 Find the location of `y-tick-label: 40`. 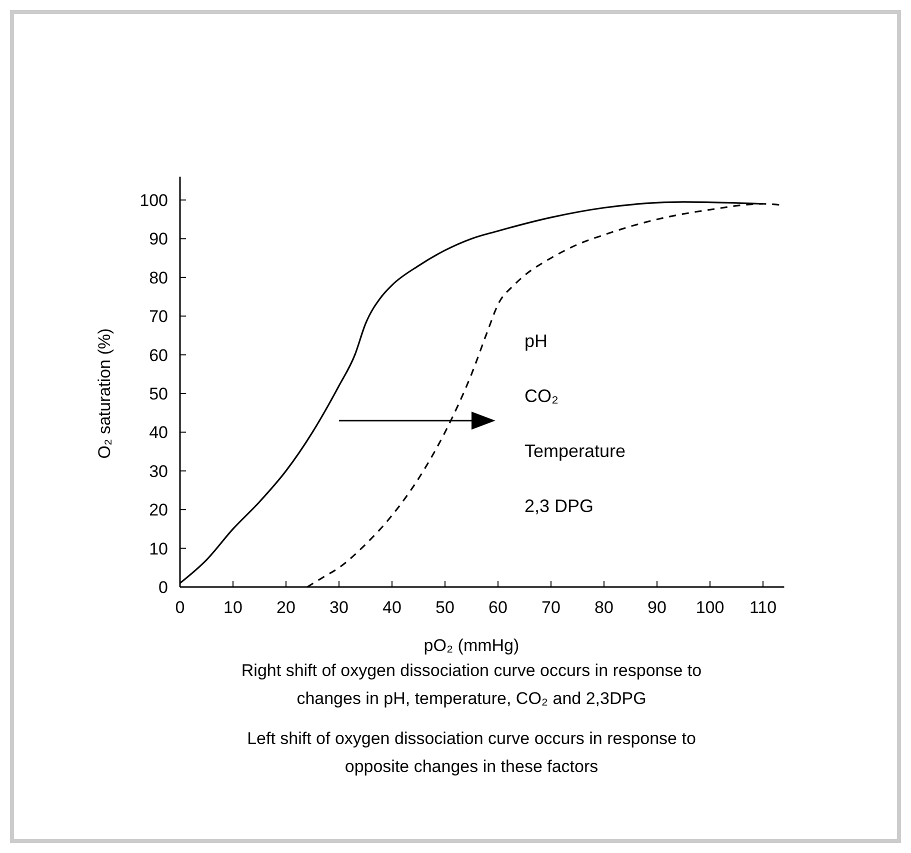

y-tick-label: 40 is located at coordinates (158, 432).